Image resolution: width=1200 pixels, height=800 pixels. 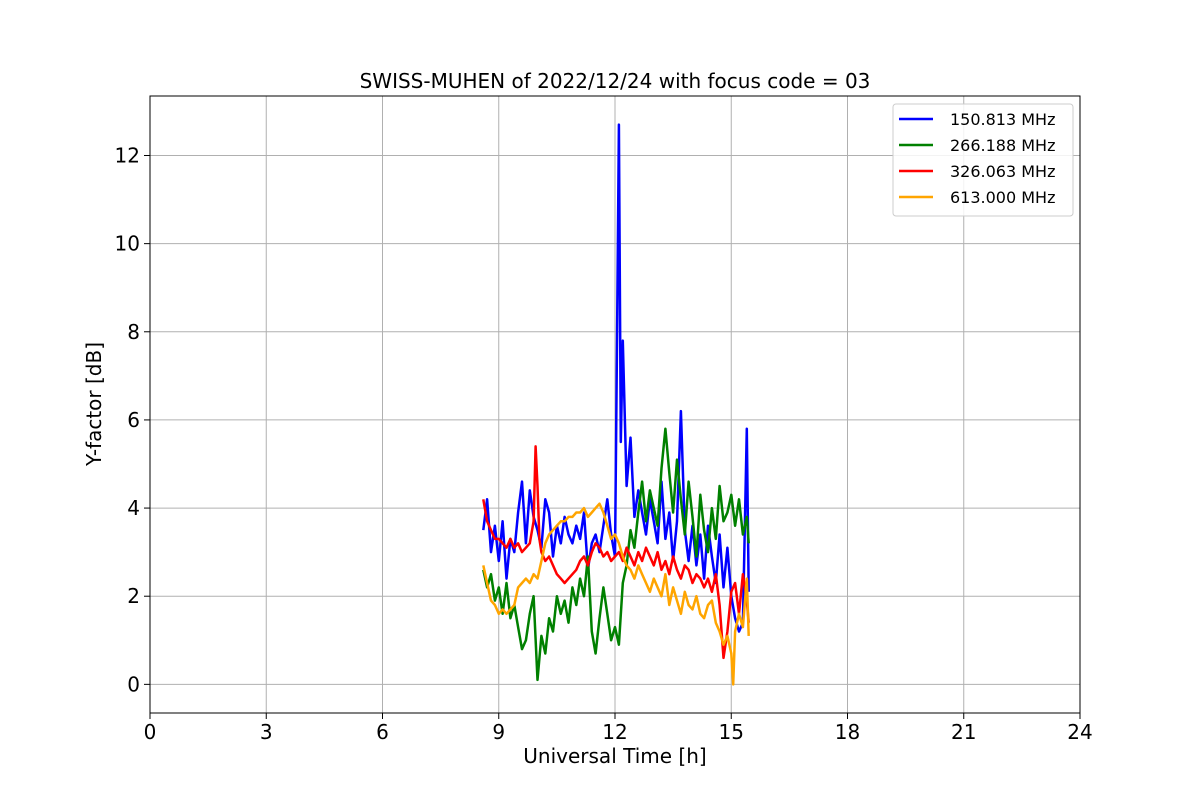 What do you see at coordinates (1002, 171) in the screenshot?
I see `legend-label: 326.063 MHz` at bounding box center [1002, 171].